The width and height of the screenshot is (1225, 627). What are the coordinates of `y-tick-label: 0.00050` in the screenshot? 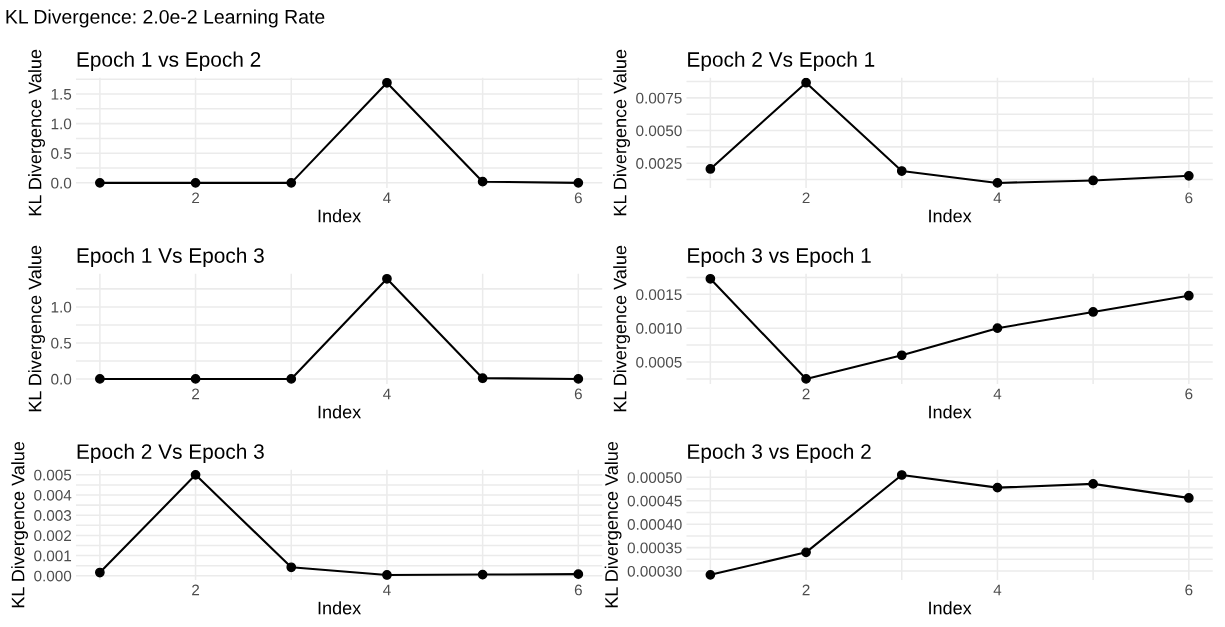 It's located at (654, 478).